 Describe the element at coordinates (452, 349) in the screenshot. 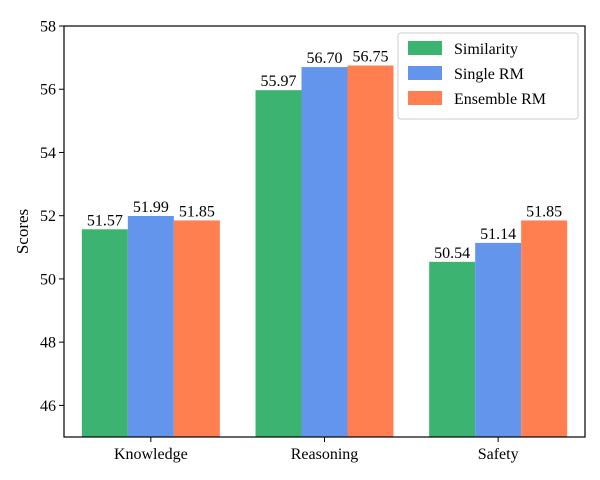

I see `bar-similarity-safety` at that location.